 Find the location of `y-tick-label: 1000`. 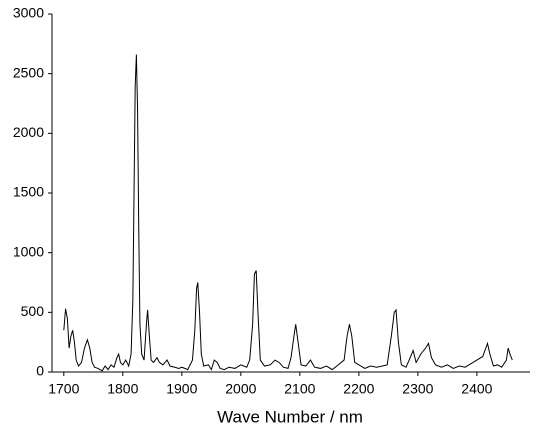

y-tick-label: 1000 is located at coordinates (28, 251).